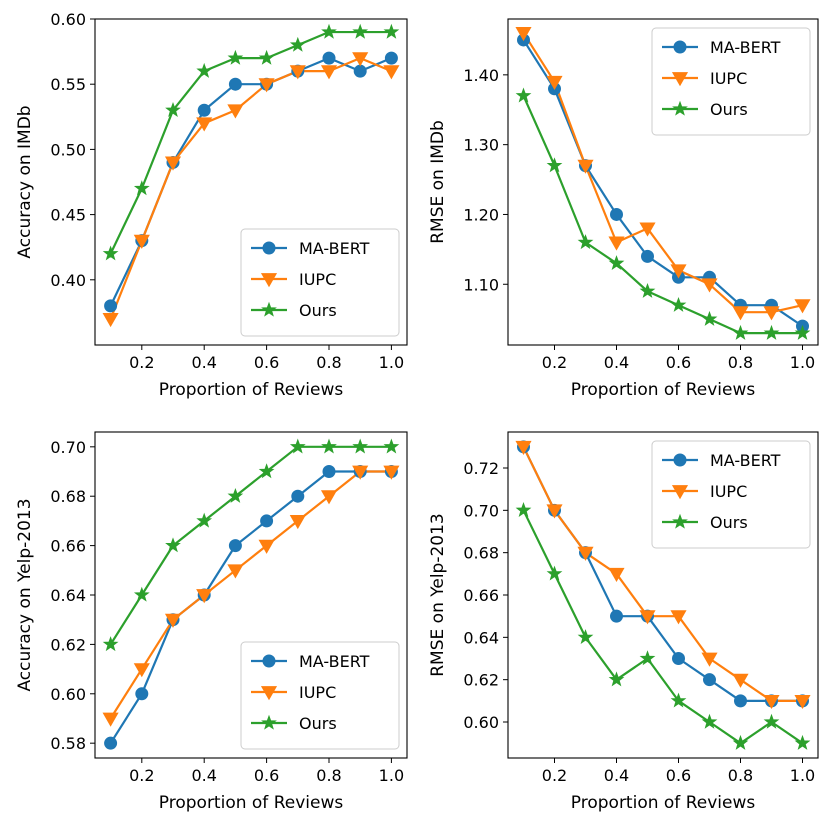  Describe the element at coordinates (68, 215) in the screenshot. I see `y-tick-label: 0.45` at that location.